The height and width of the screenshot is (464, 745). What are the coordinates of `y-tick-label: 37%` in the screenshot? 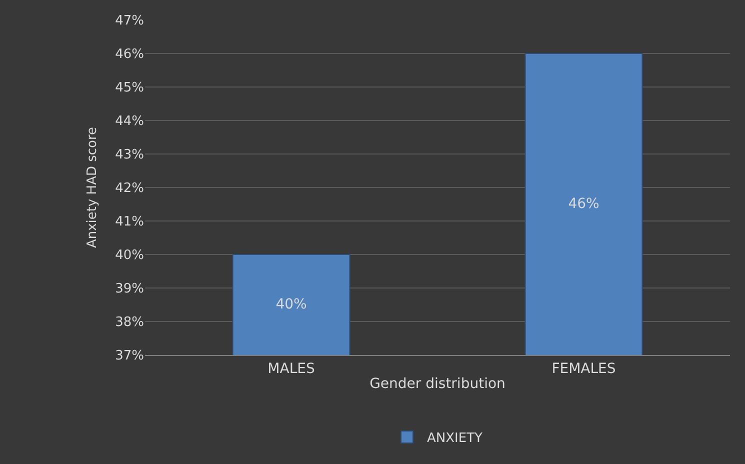 It's located at (129, 356).